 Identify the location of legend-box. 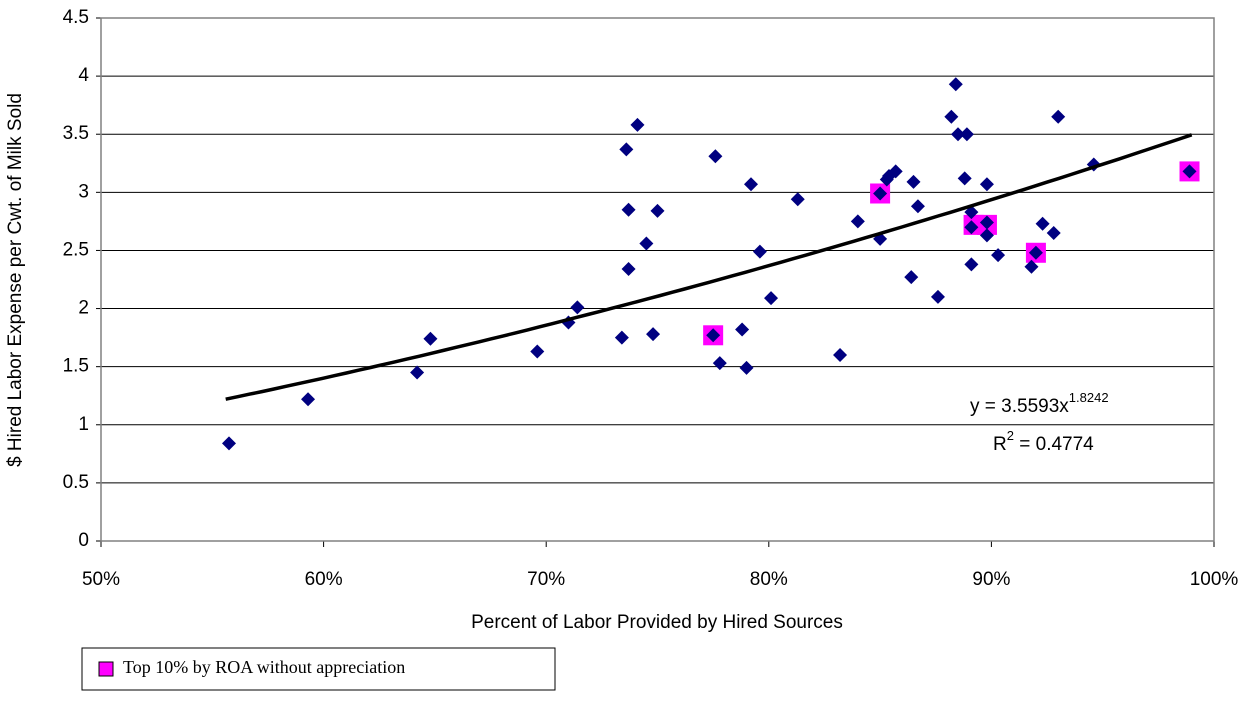
(318, 669).